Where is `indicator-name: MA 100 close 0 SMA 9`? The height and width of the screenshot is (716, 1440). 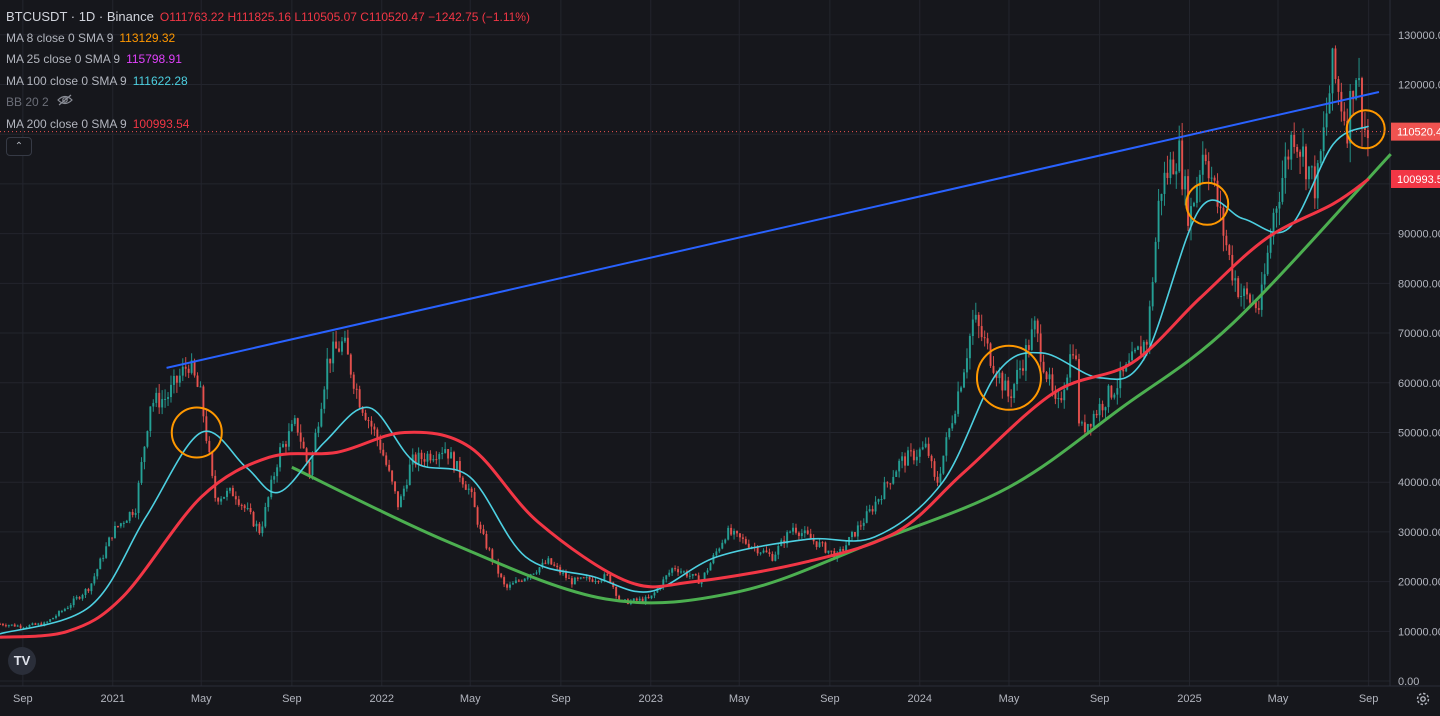 indicator-name: MA 100 close 0 SMA 9 is located at coordinates (66, 80).